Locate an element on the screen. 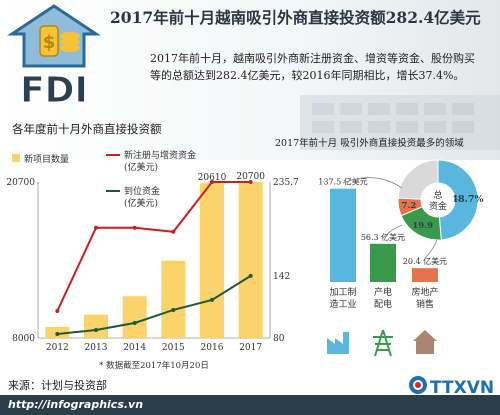  sector-category-label: 加工制造工业 is located at coordinates (342, 298).